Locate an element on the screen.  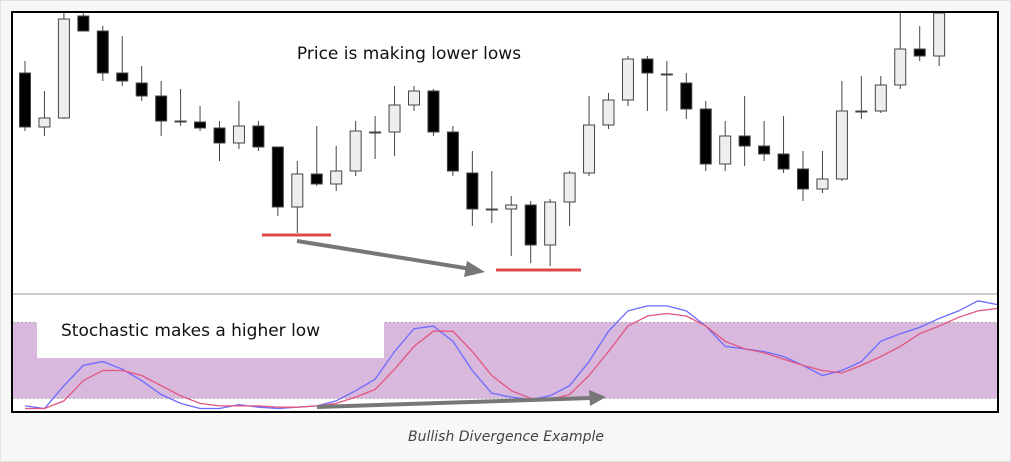
annotation-box is located at coordinates (210, 335).